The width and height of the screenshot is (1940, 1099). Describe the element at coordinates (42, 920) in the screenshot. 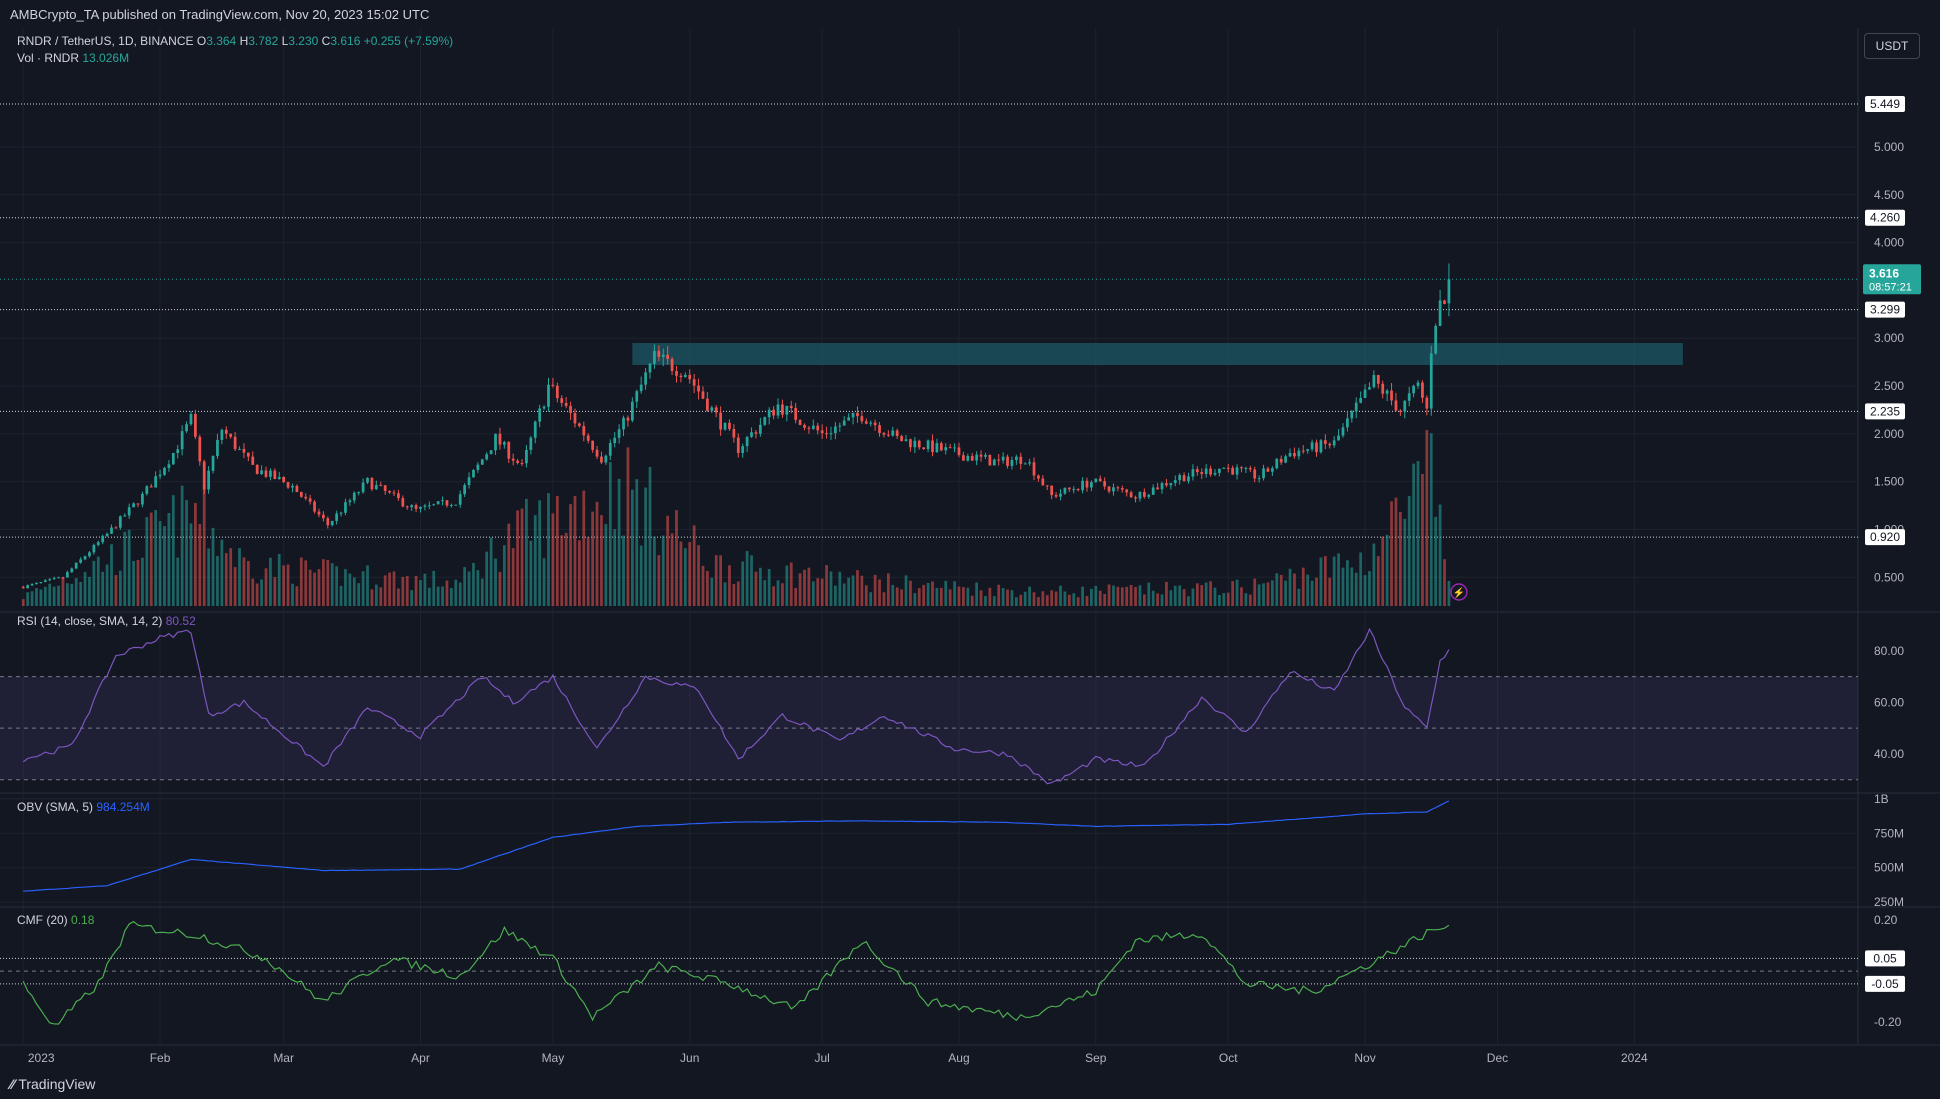

I see `cmf-label: CMF (20)` at that location.